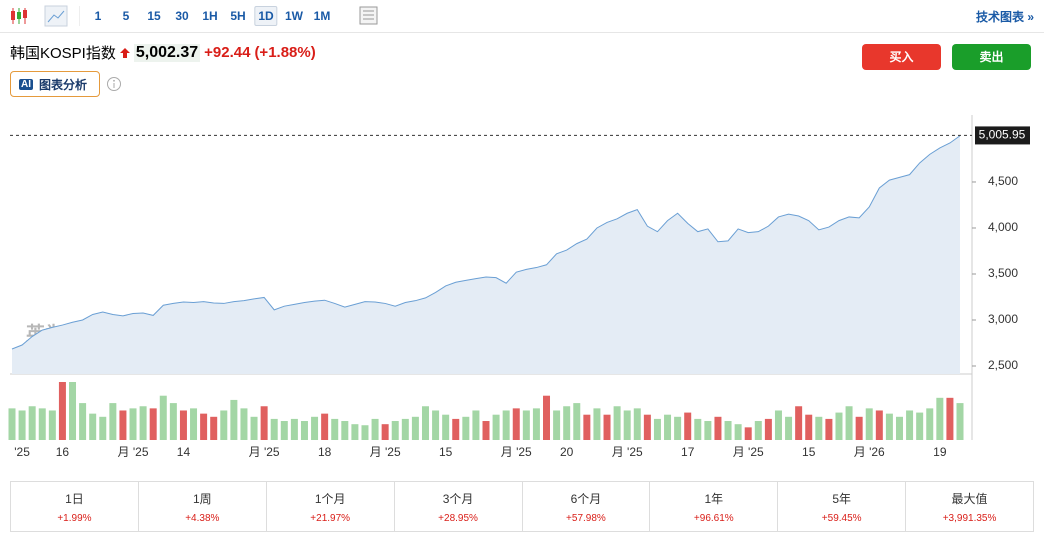 The height and width of the screenshot is (541, 1044). Describe the element at coordinates (26, 84) in the screenshot. I see `ai-badge: AI` at that location.